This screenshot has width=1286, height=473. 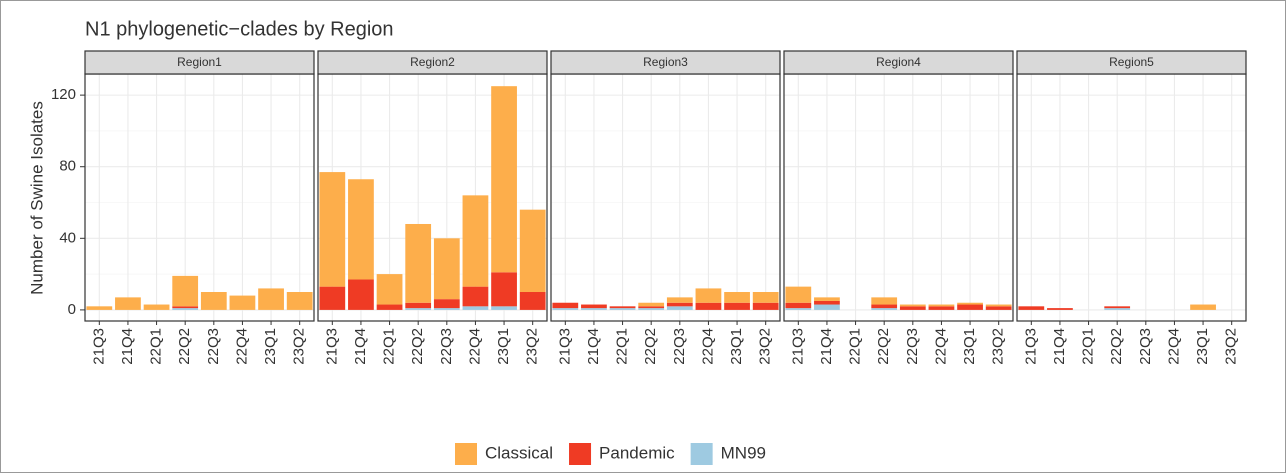 What do you see at coordinates (1131, 62) in the screenshot?
I see `strip-label: Region5` at bounding box center [1131, 62].